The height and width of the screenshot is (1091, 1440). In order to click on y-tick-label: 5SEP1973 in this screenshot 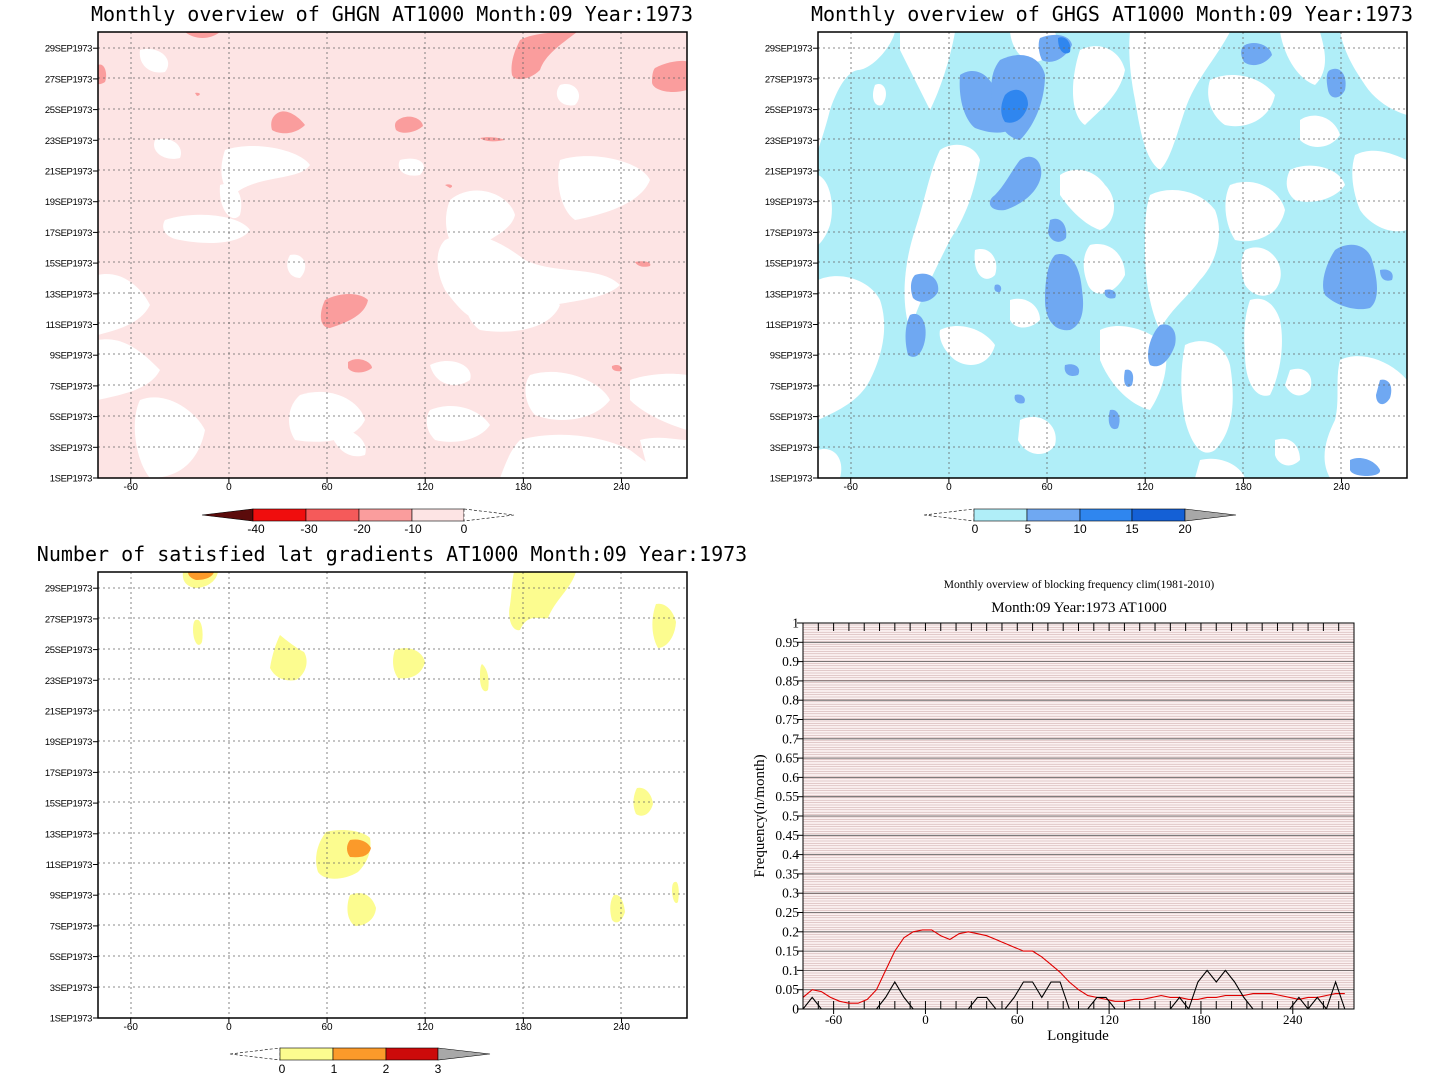, I will do `click(71, 957)`.